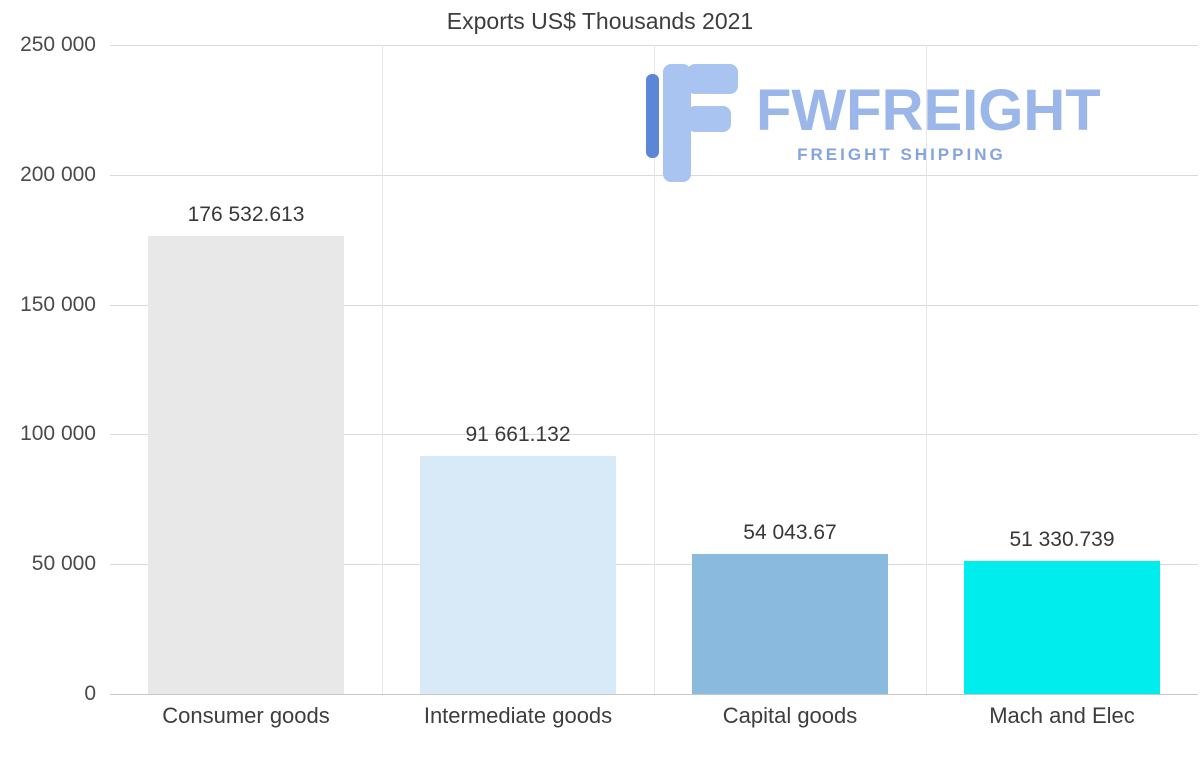 This screenshot has height=763, width=1200. What do you see at coordinates (600, 21) in the screenshot?
I see `chart-title: Exports US$ Thousands 2021` at bounding box center [600, 21].